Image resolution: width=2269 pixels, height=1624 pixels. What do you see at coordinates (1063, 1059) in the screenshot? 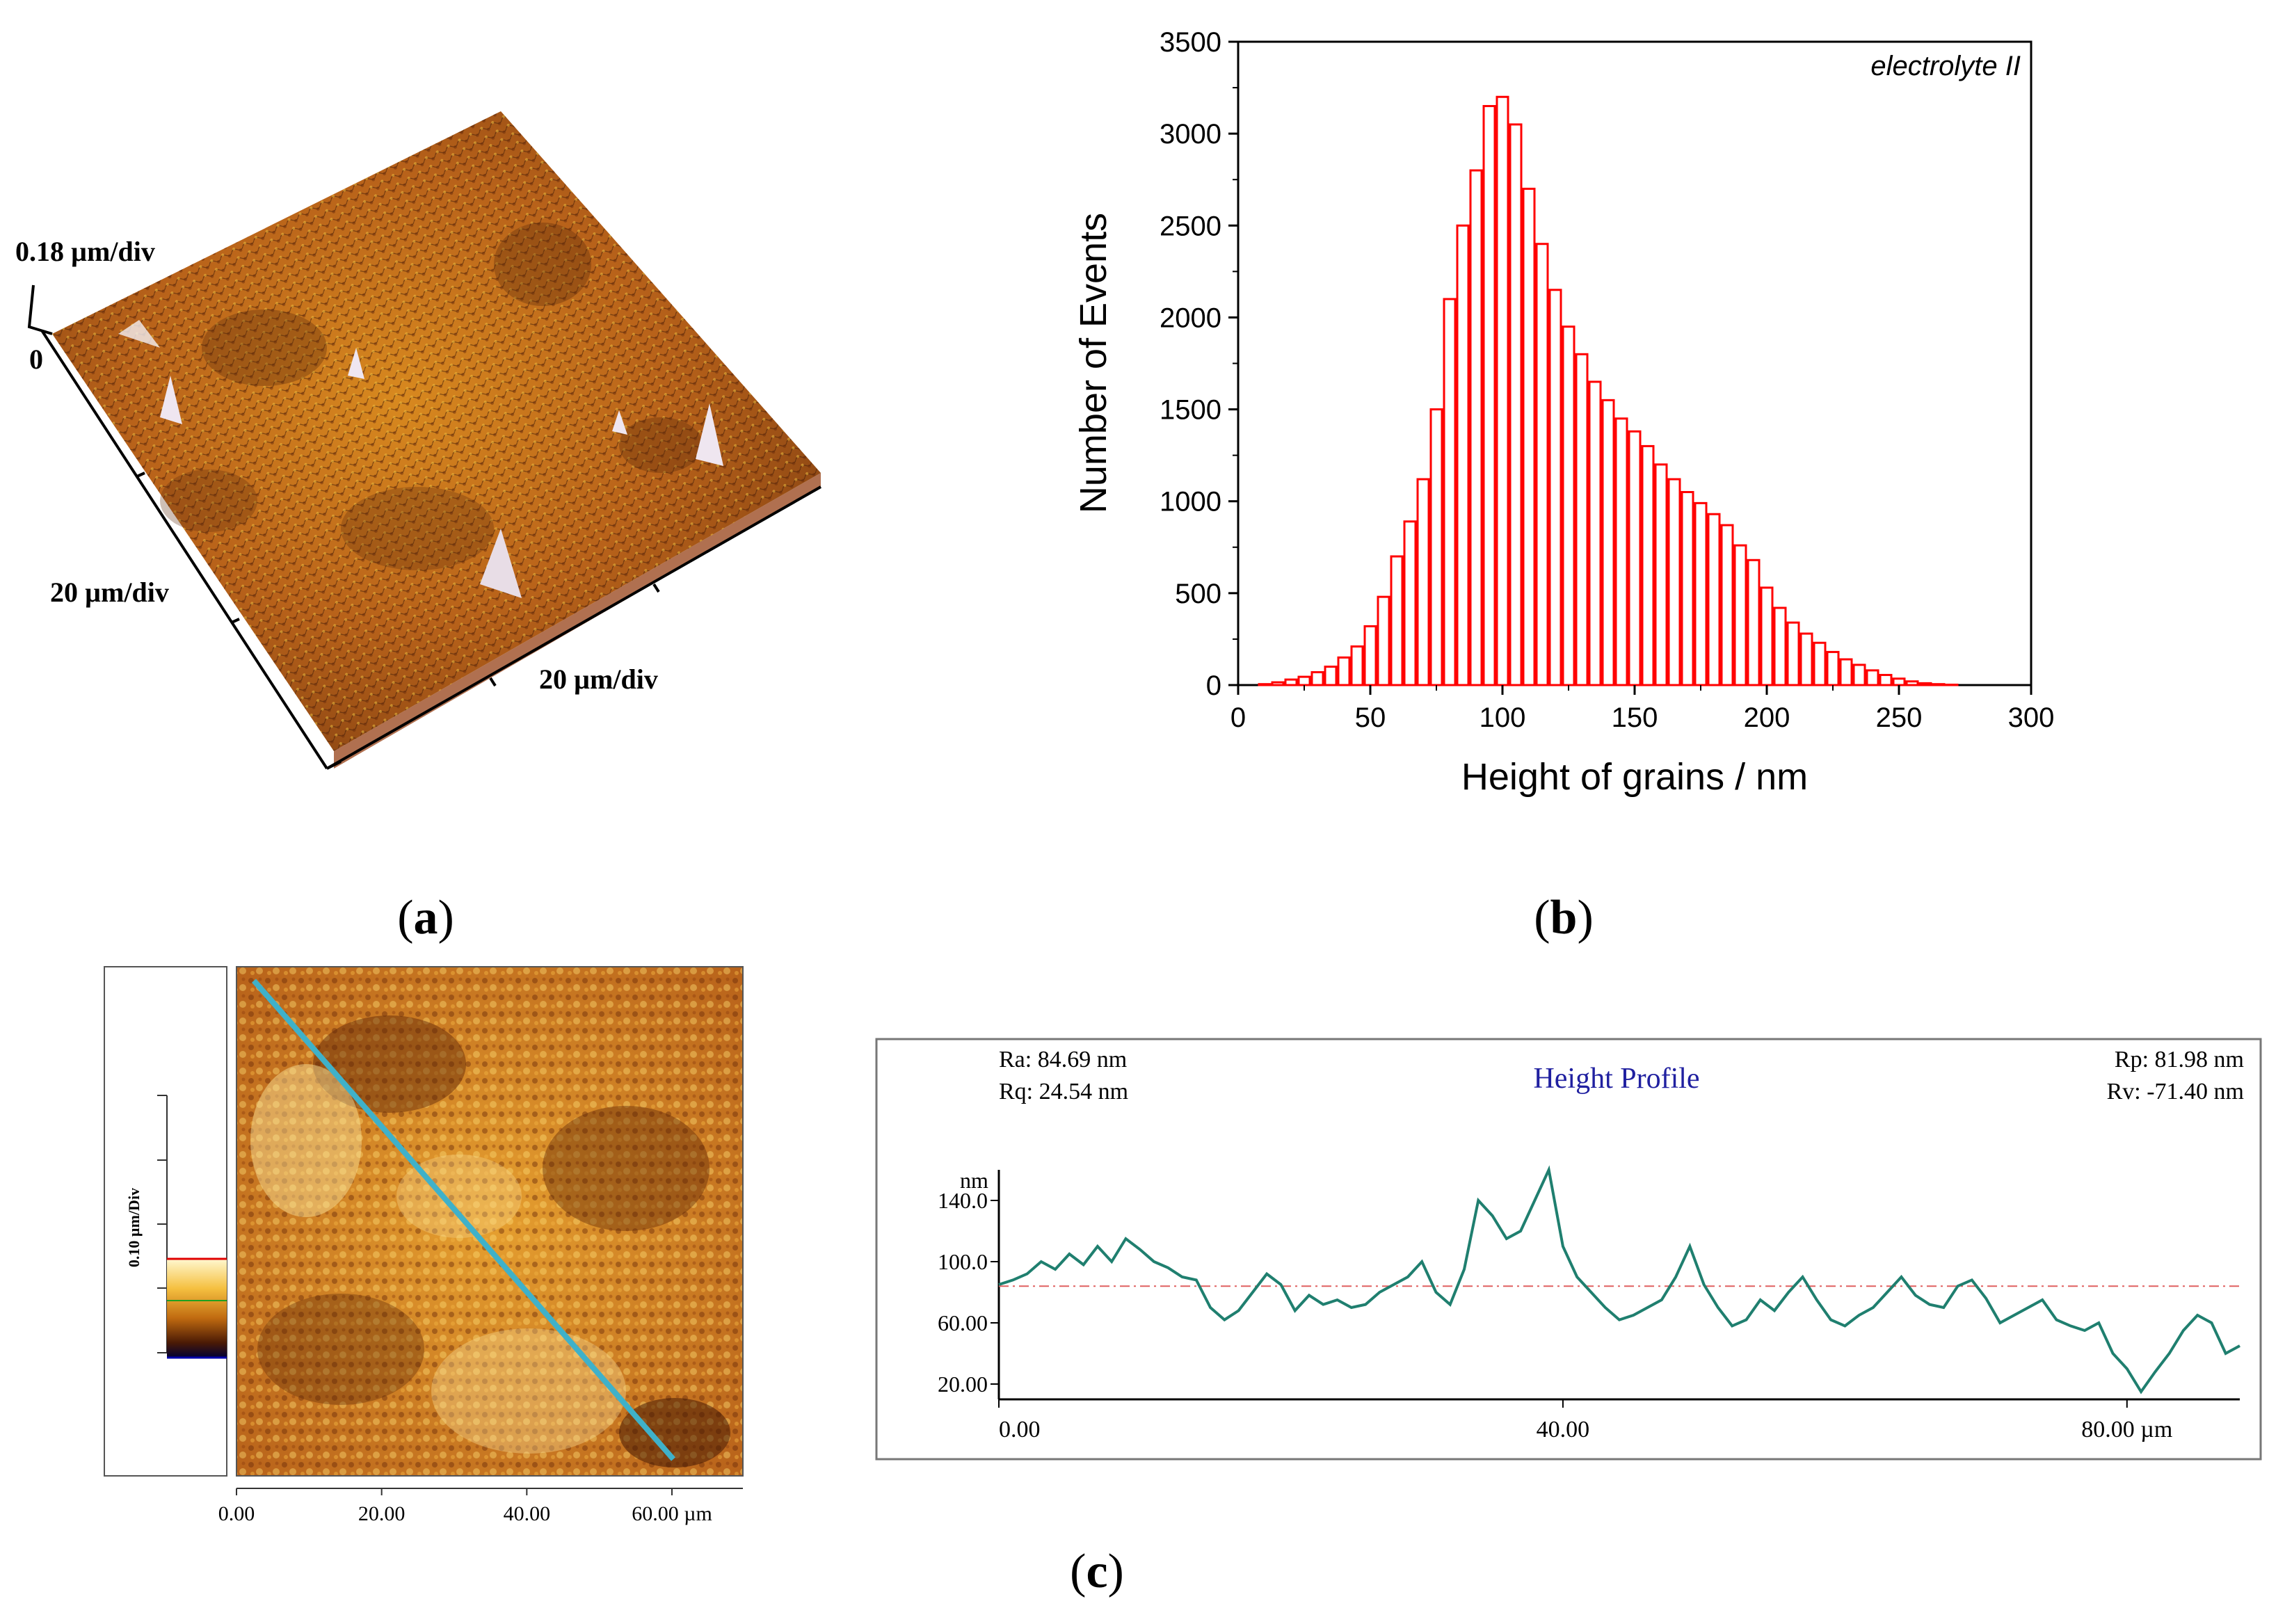
I see `stat-ra: Ra: 84.69 nm` at bounding box center [1063, 1059].